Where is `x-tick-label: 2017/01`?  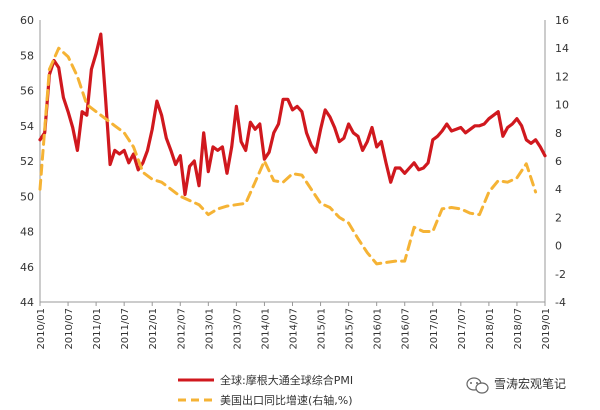
x-tick-label: 2017/01 is located at coordinates (434, 329).